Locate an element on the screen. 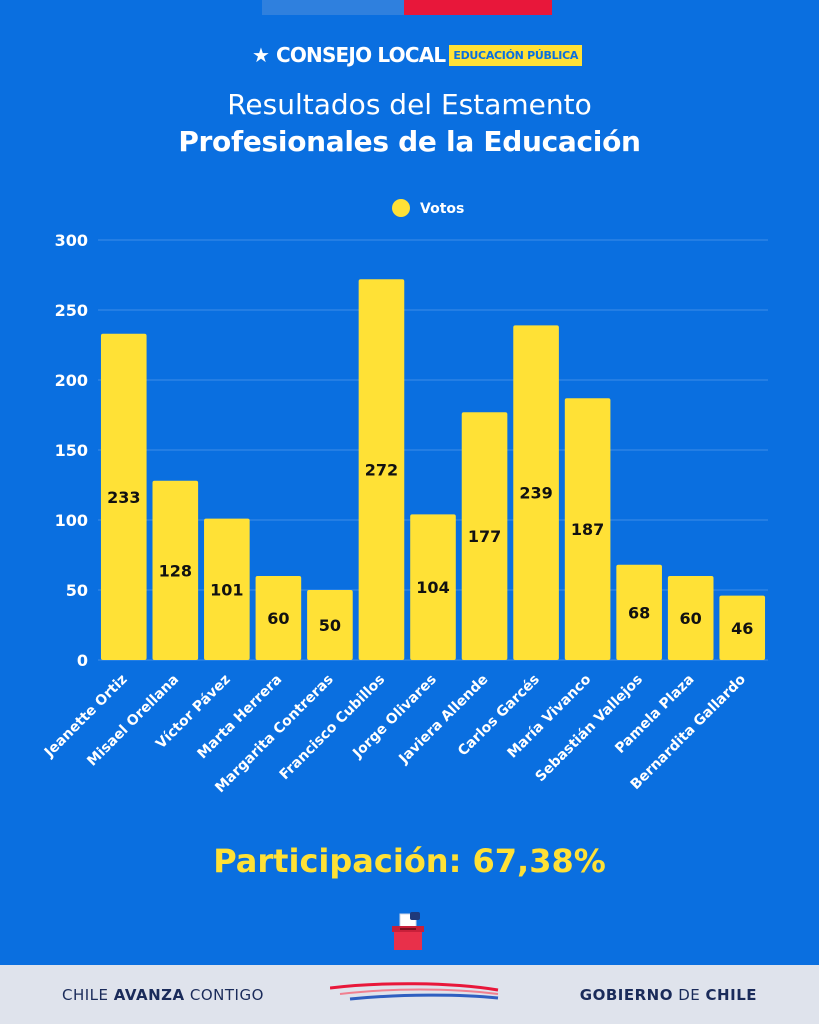 Image resolution: width=819 pixels, height=1024 pixels. y-tick-label: 150 is located at coordinates (71, 450).